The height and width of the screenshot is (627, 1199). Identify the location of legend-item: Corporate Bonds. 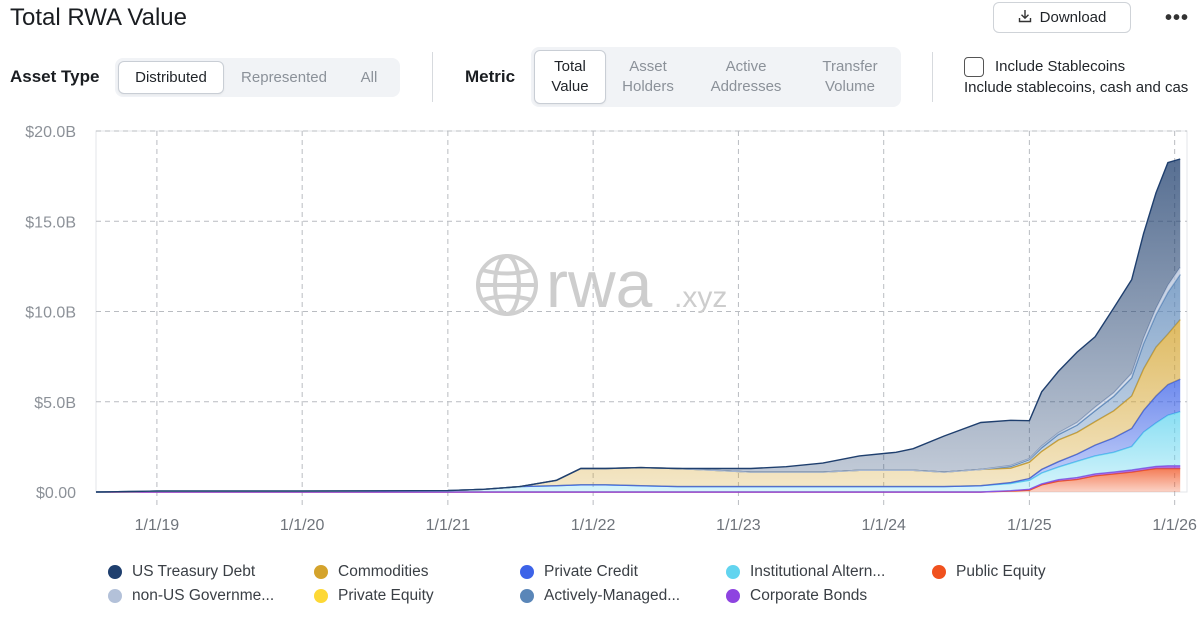
(796, 596).